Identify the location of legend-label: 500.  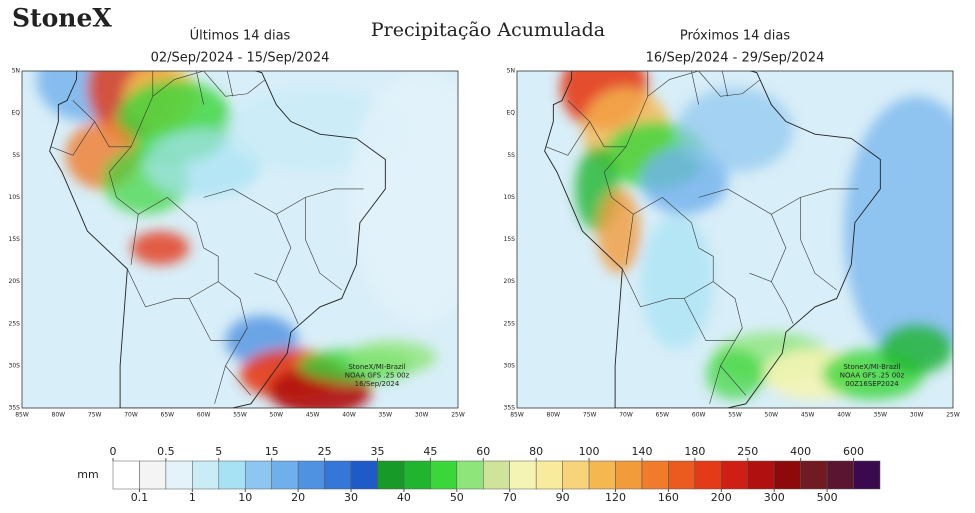
(827, 497).